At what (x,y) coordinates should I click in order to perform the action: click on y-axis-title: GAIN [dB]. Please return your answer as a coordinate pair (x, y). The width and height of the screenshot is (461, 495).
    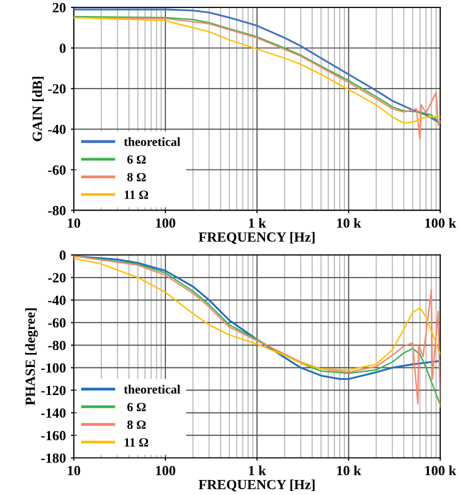
    Looking at the image, I should click on (38, 109).